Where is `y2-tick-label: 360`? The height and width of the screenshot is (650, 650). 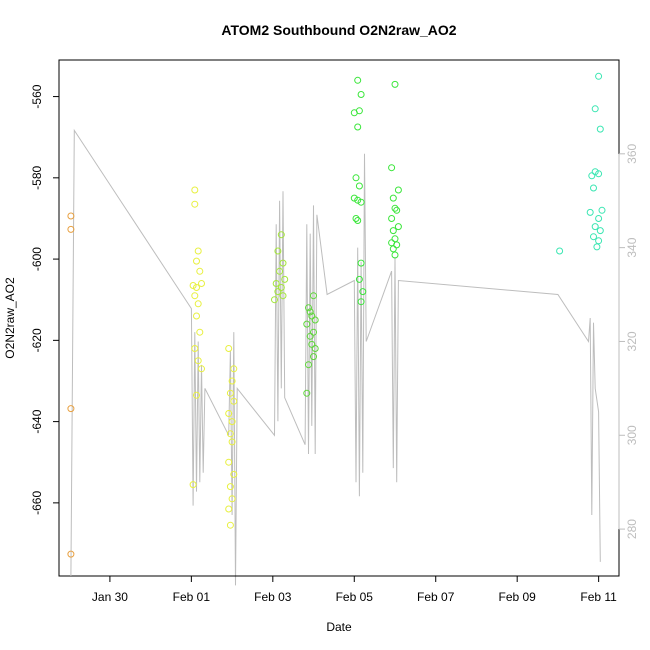
y2-tick-label: 360 is located at coordinates (632, 153).